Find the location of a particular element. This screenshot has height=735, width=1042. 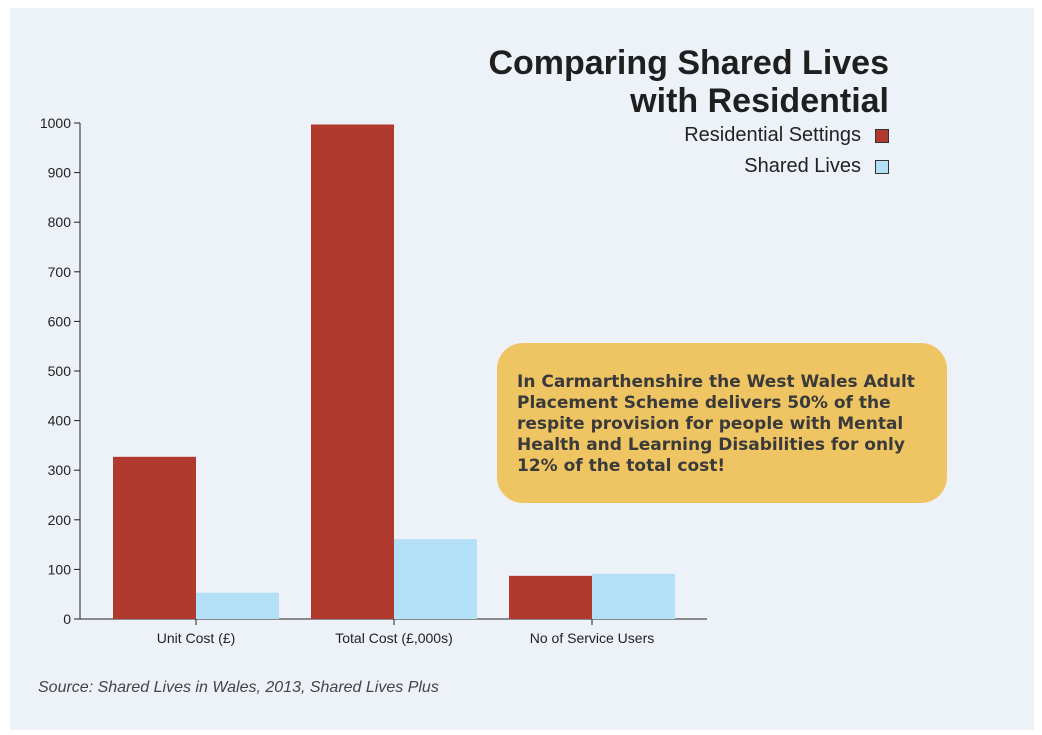

y-tick-label: 0 is located at coordinates (67, 619).